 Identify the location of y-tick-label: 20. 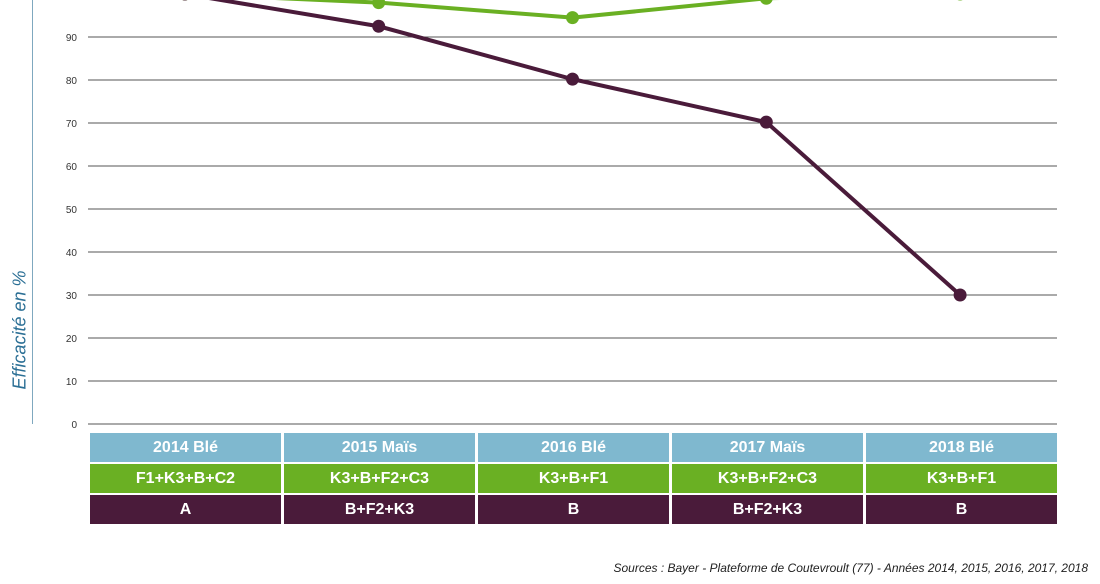
(72, 339).